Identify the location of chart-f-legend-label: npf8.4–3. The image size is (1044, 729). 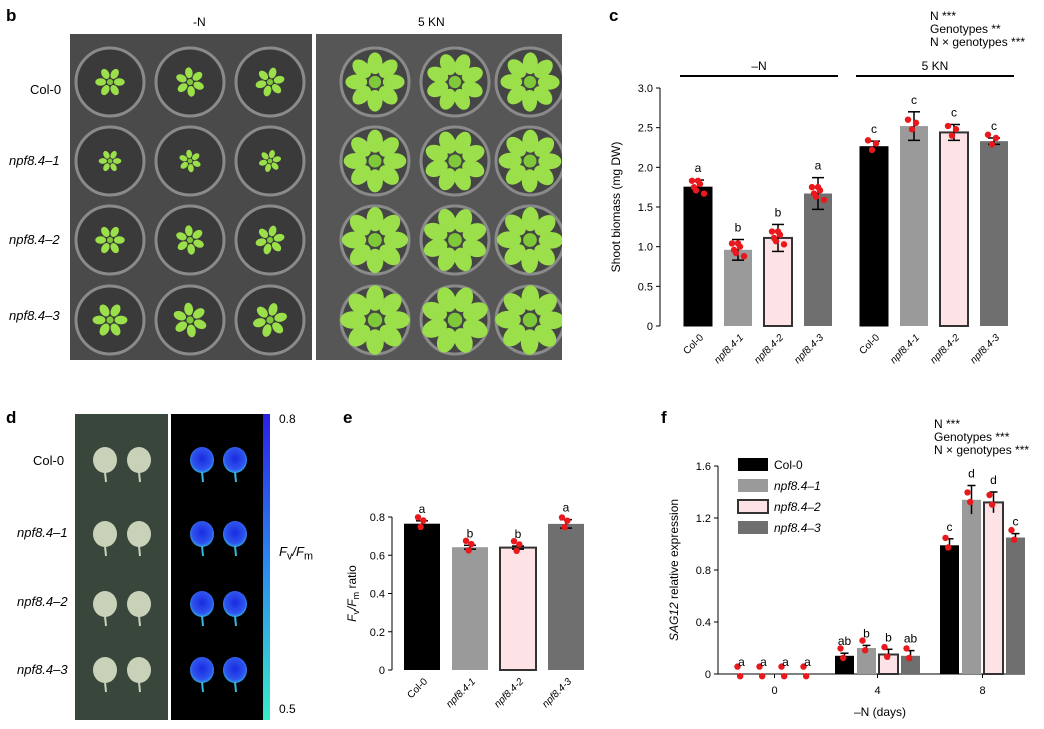
(797, 528).